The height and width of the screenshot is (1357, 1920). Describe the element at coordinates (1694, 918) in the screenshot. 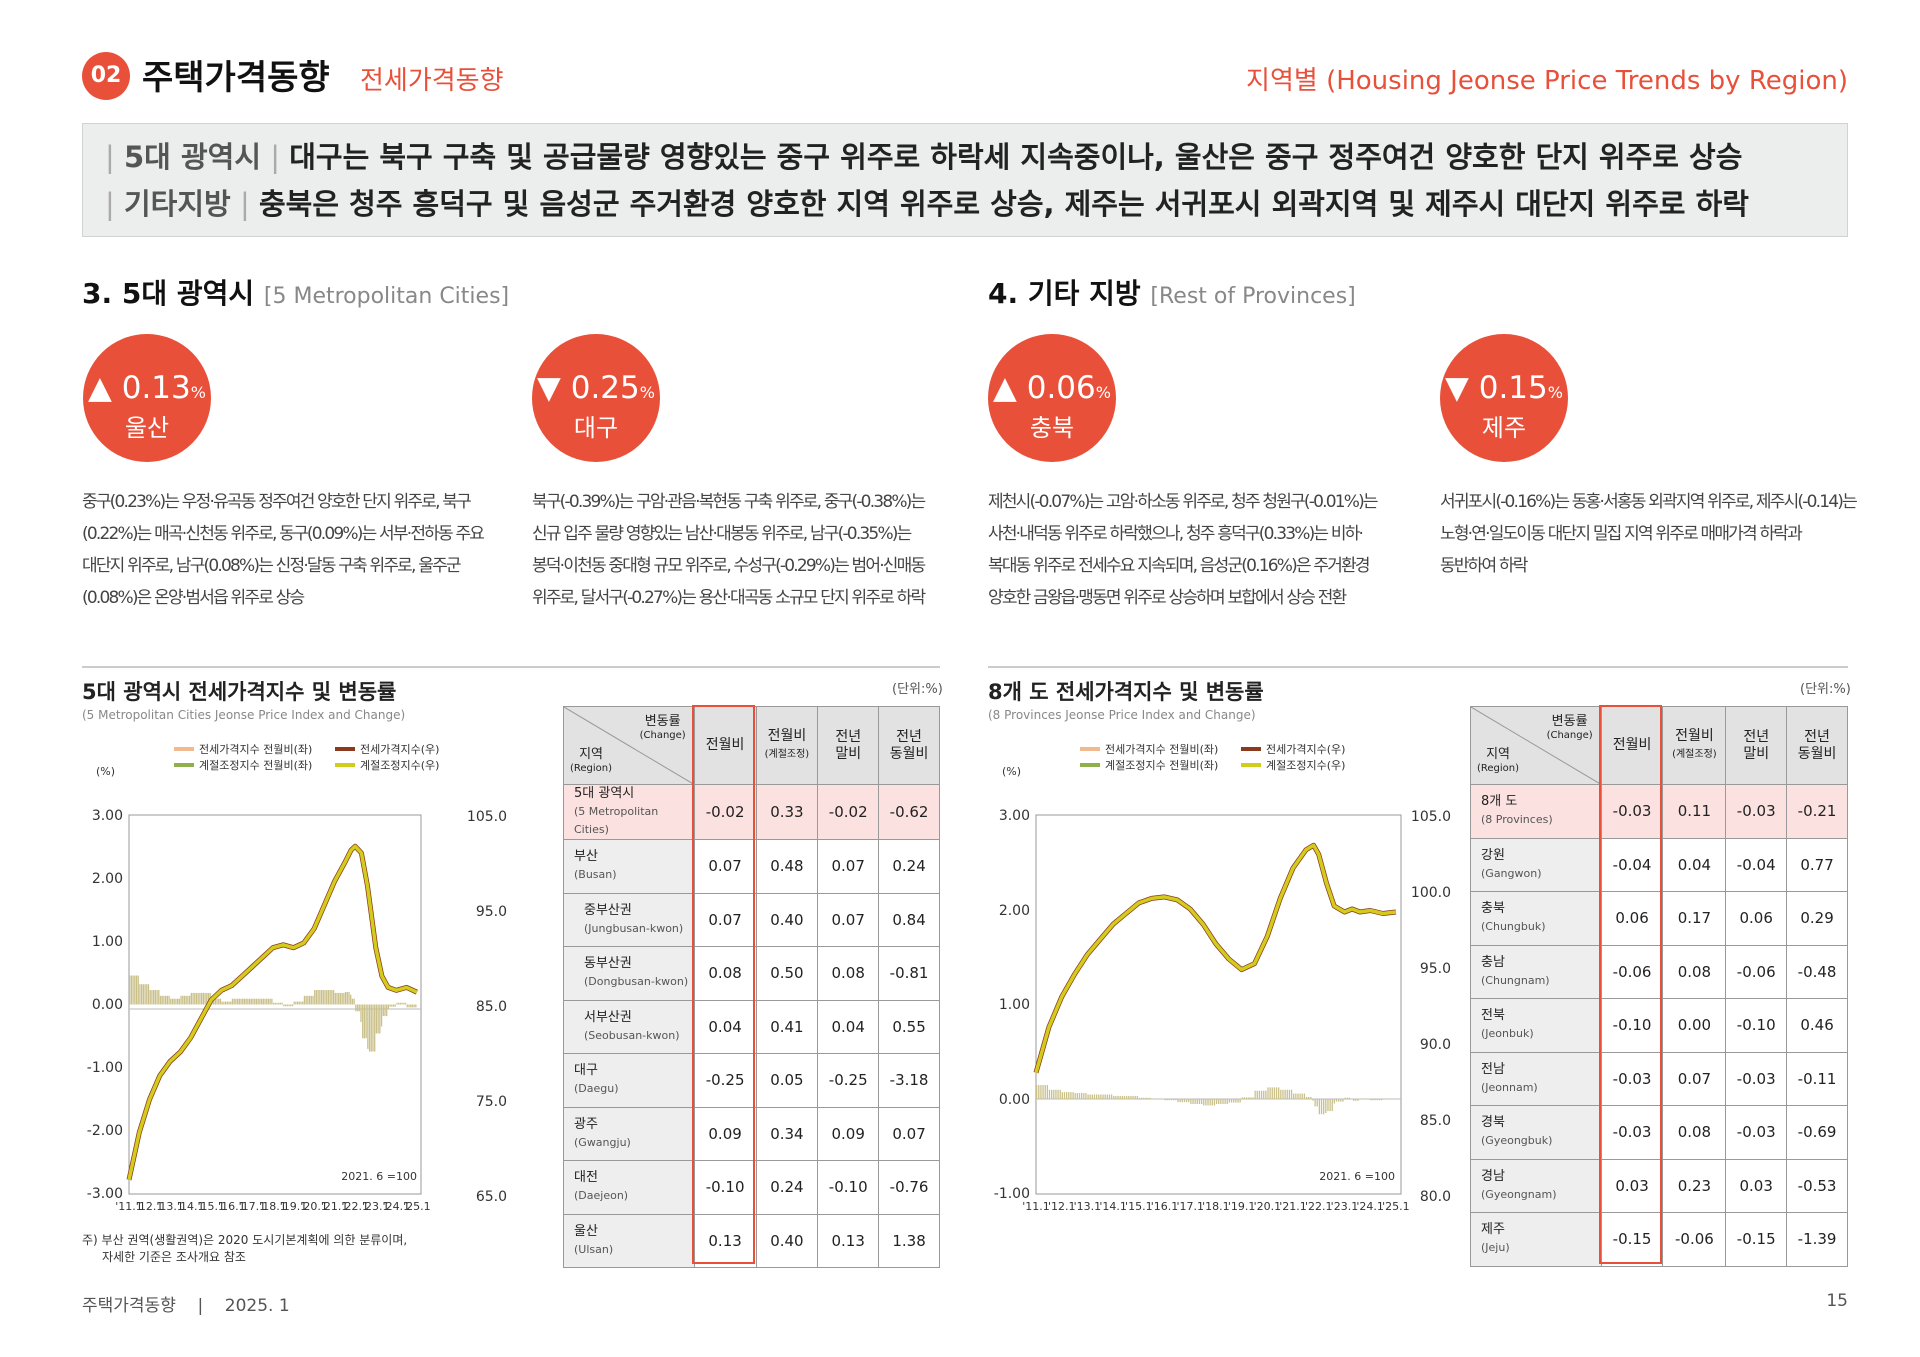

I see `value-cell: 0.17` at that location.